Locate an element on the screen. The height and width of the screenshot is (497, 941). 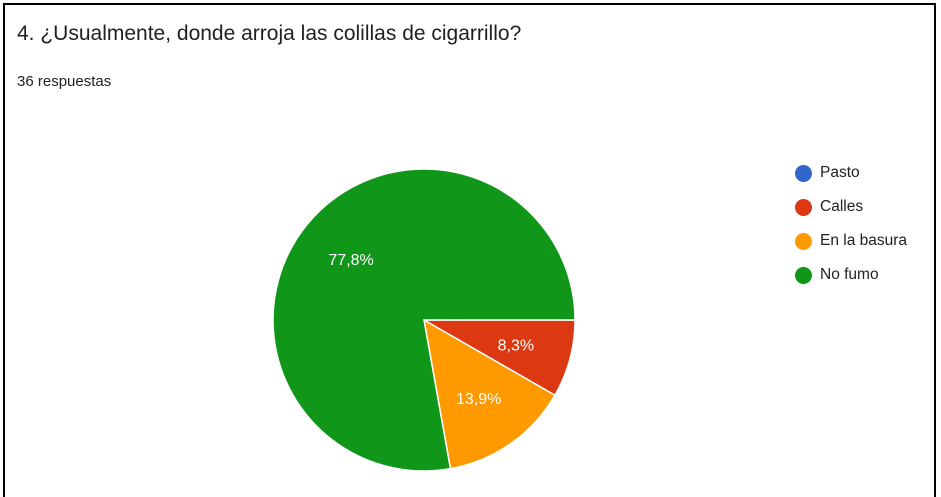
legend-label-calles: Calles is located at coordinates (842, 206).